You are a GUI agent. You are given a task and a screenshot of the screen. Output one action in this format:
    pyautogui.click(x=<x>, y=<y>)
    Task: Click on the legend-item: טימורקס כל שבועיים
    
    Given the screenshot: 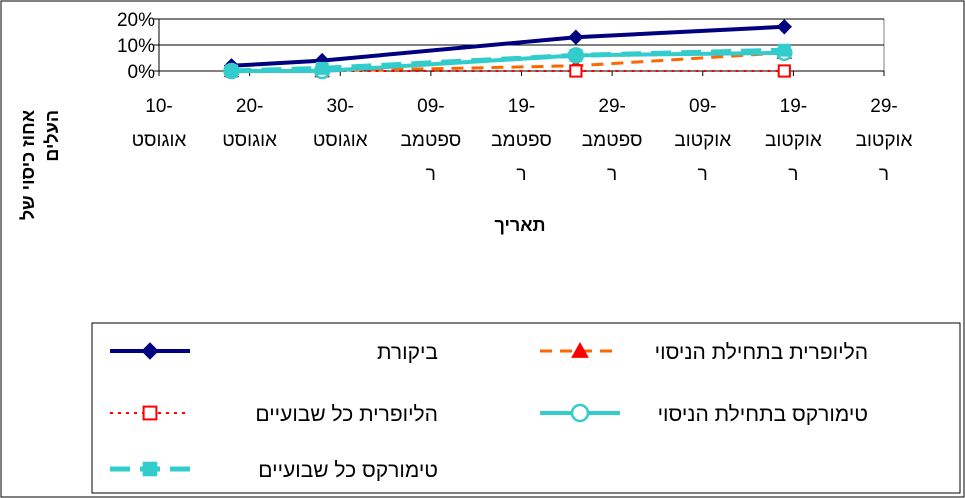 What is the action you would take?
    pyautogui.click(x=274, y=470)
    